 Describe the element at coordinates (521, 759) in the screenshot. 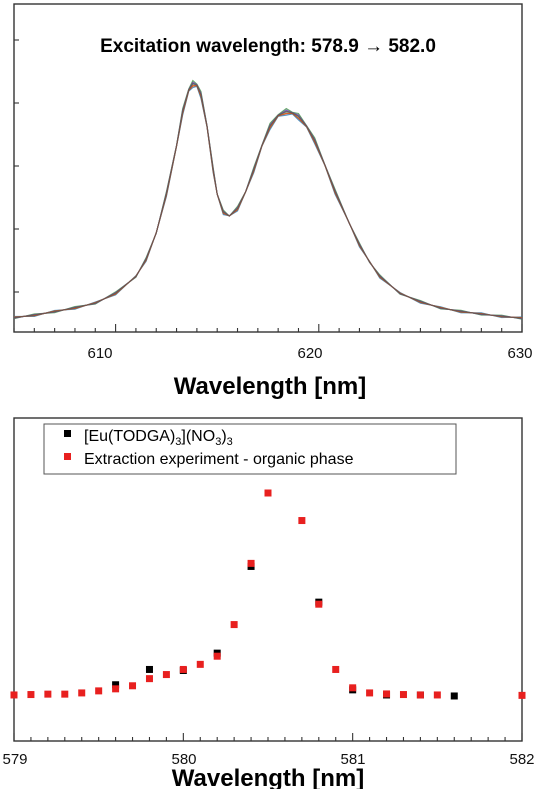

I see `x-tick-label-582: 582` at that location.